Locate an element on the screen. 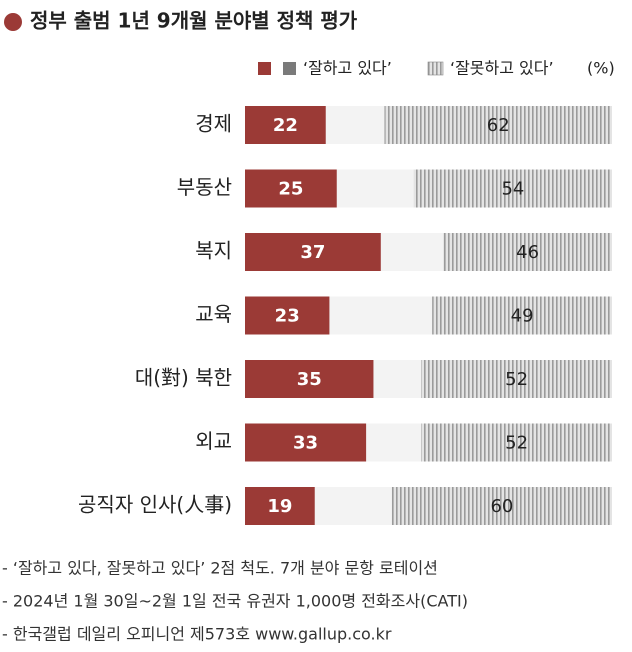 Image resolution: width=632 pixels, height=652 pixels. value-label: 60 is located at coordinates (501, 506).